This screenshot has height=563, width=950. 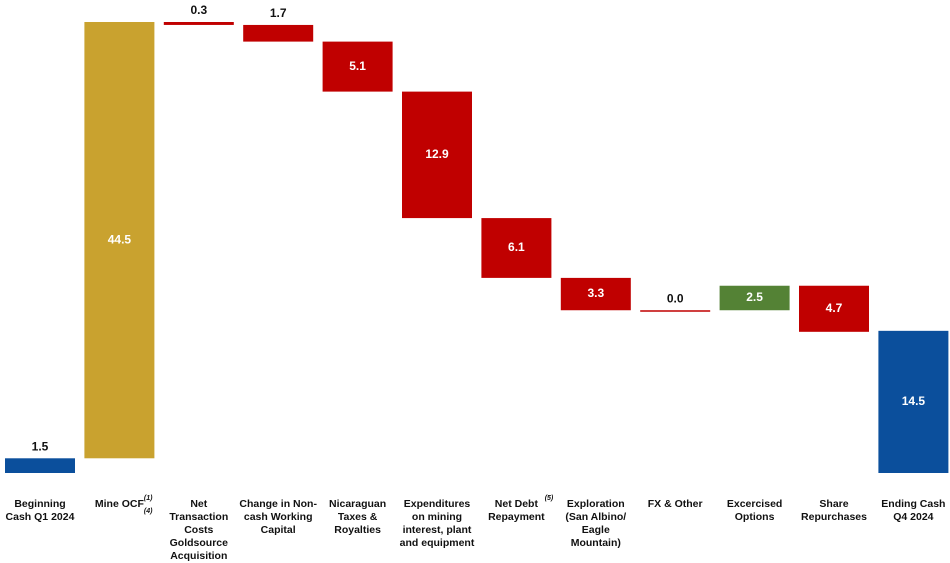 I want to click on x-tick-label: Share Repurchases, so click(x=834, y=511).